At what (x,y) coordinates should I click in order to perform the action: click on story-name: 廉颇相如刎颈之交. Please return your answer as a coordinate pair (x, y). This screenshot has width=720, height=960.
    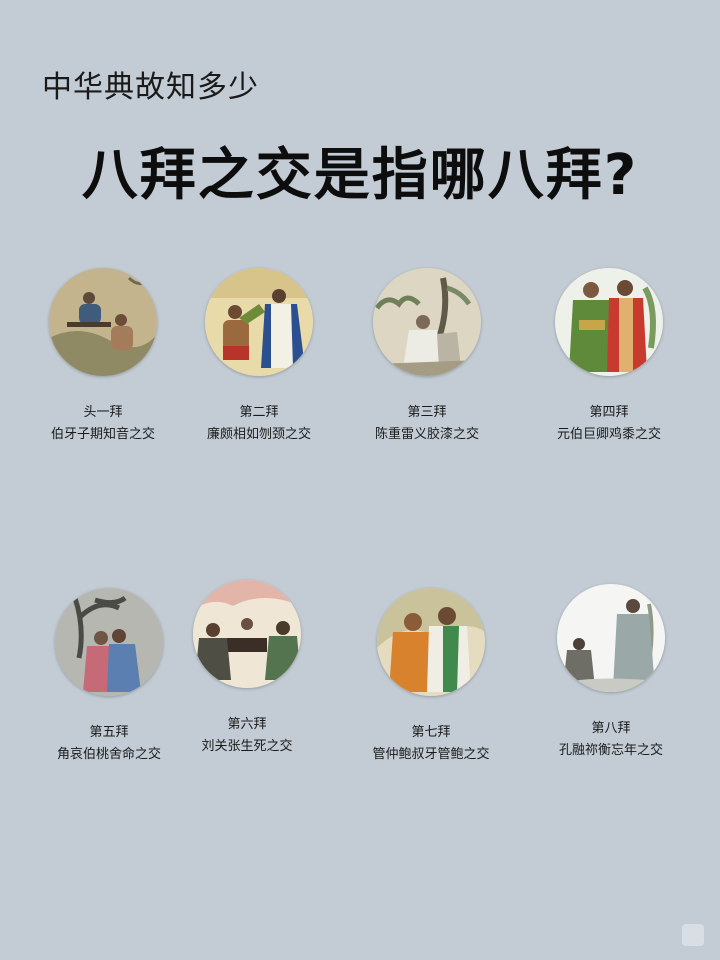
    Looking at the image, I should click on (258, 434).